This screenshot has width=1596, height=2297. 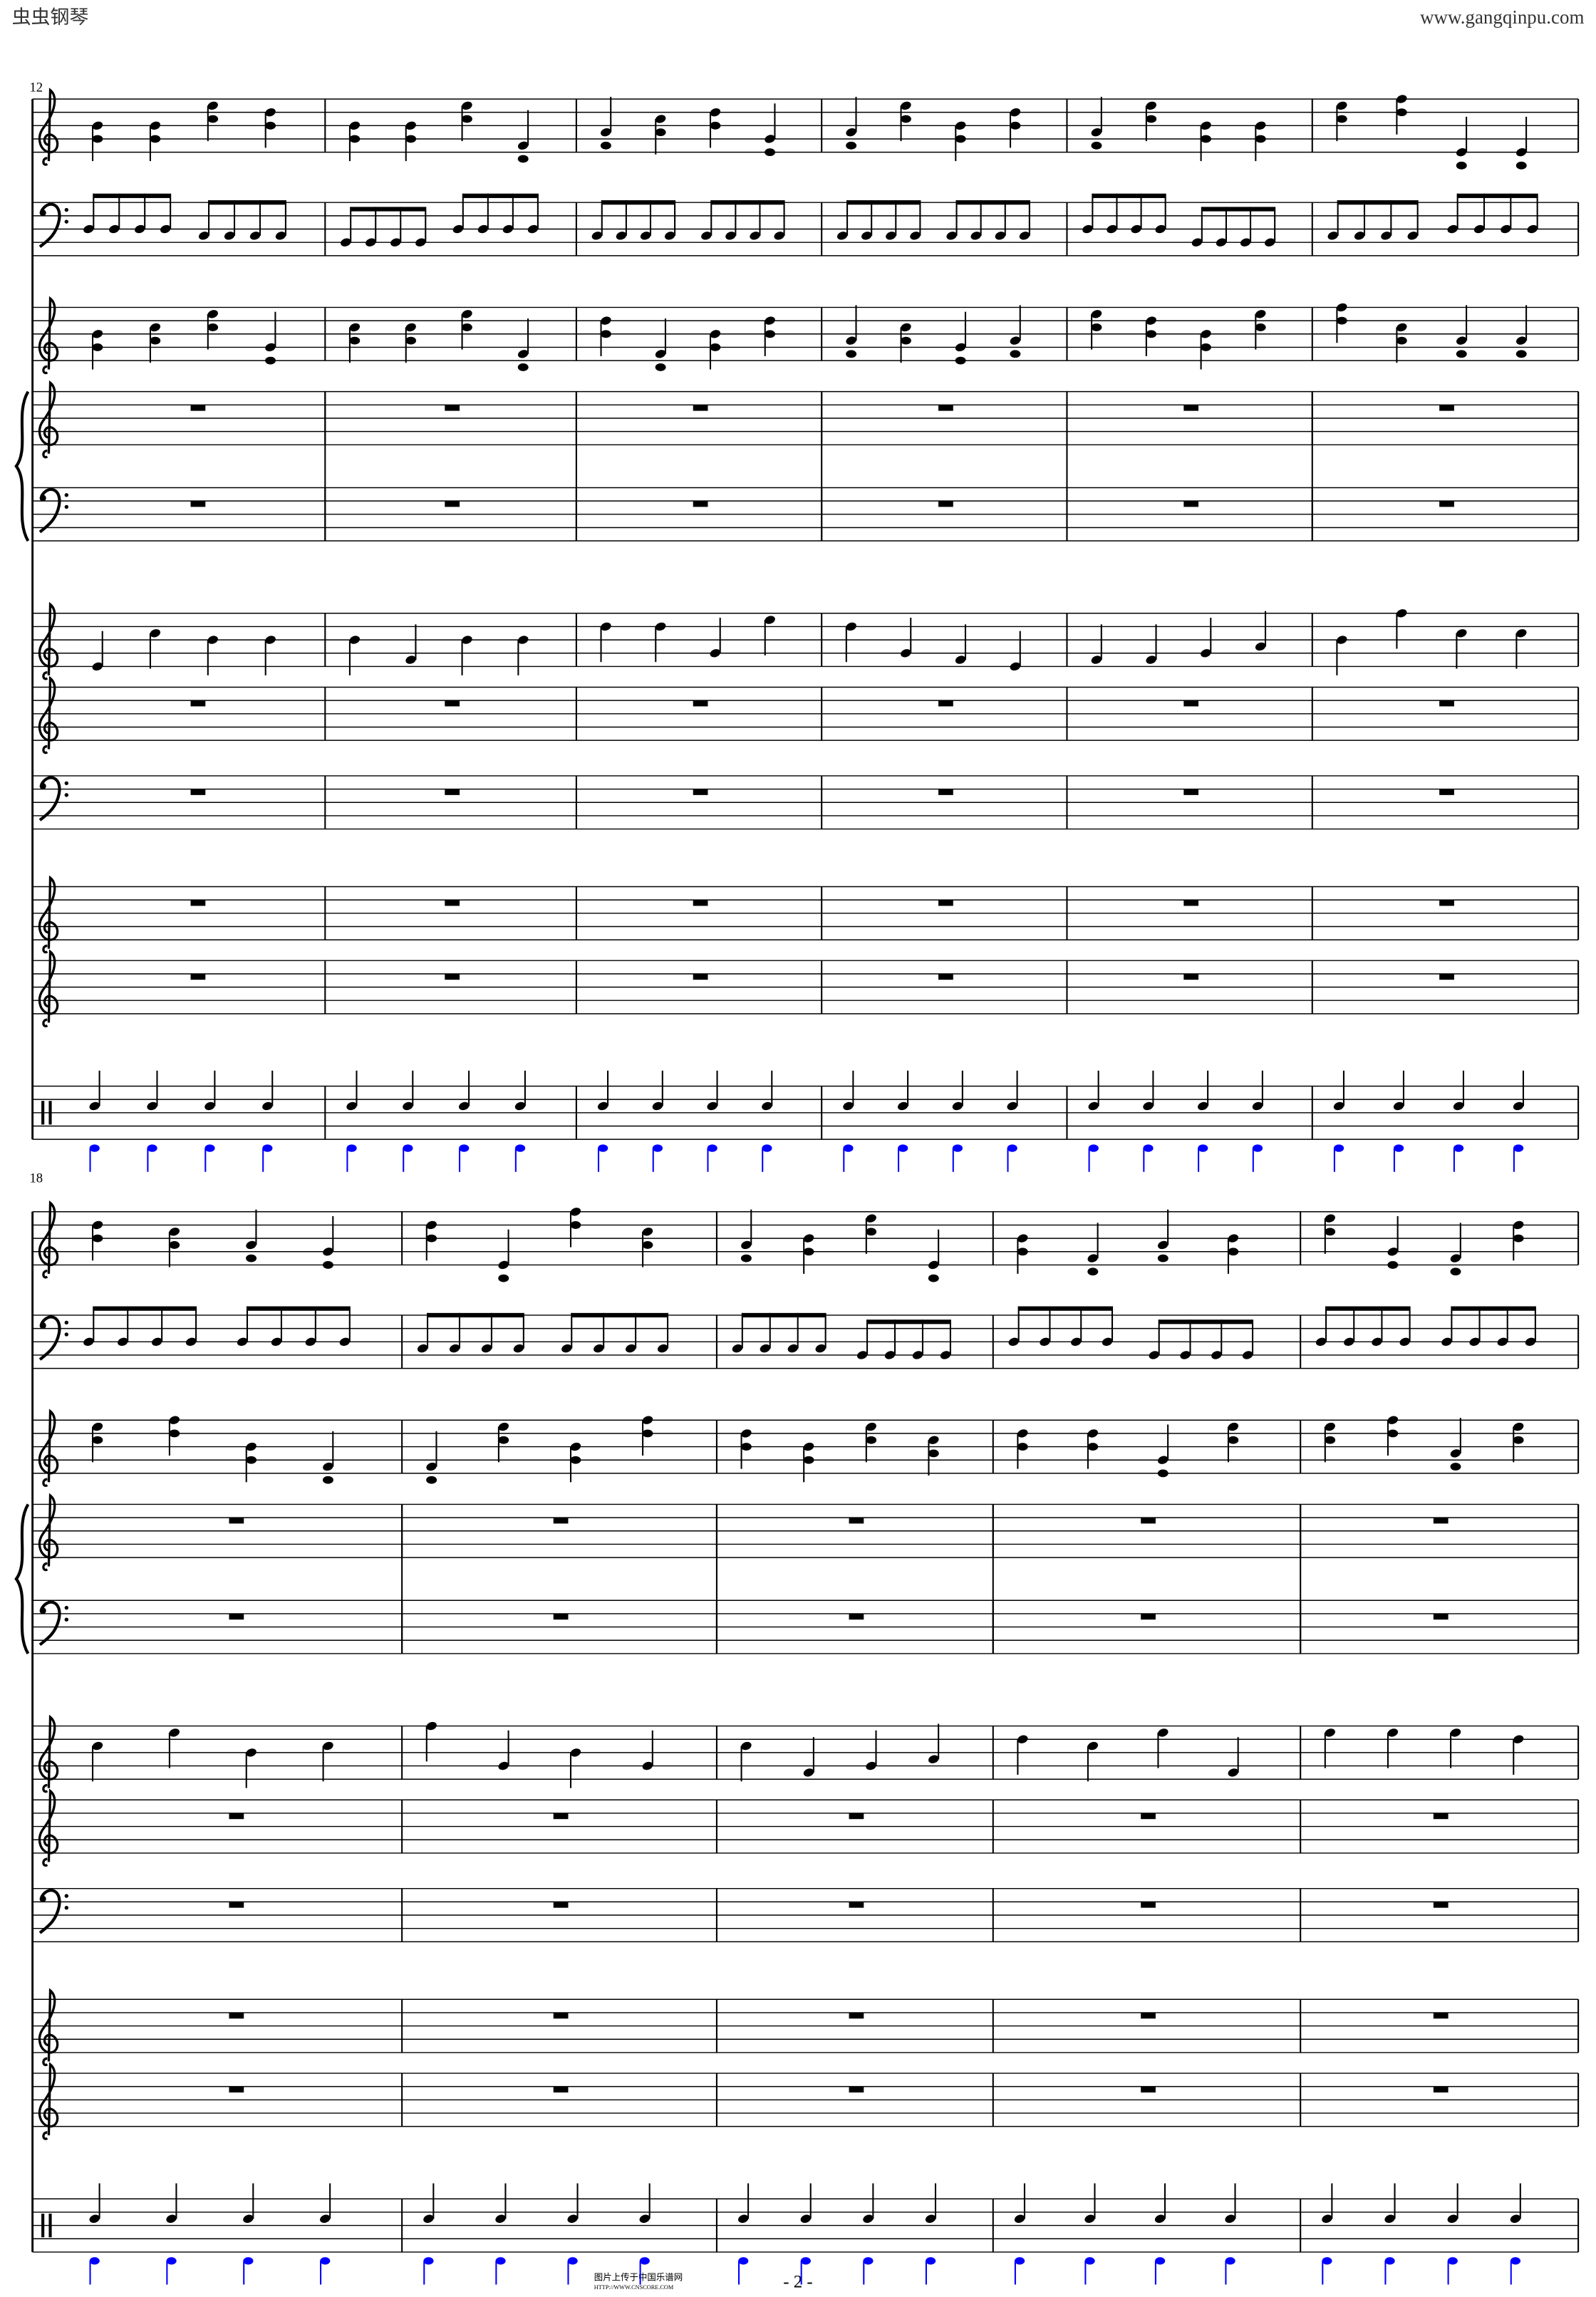 I want to click on perc-clef, so click(x=43, y=1113).